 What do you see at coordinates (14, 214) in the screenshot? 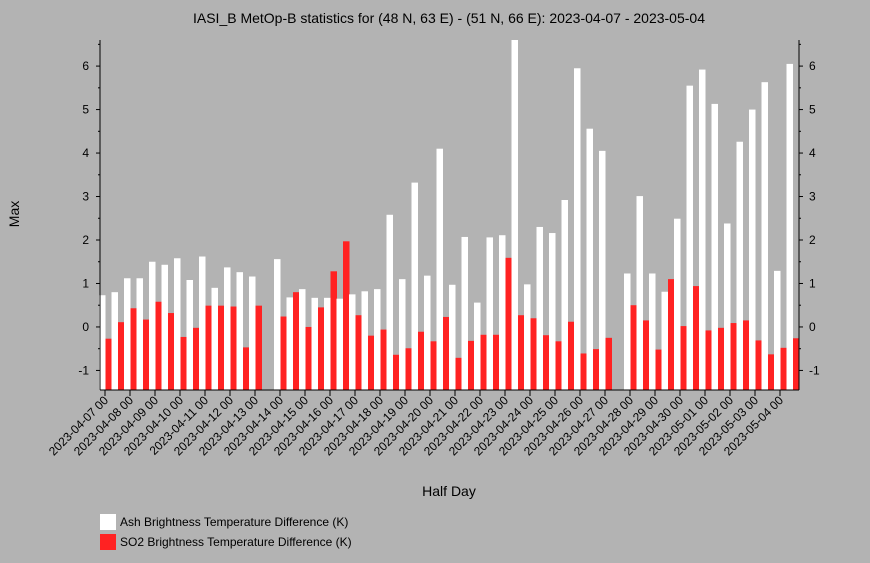
I see `y-axis-label: Max` at bounding box center [14, 214].